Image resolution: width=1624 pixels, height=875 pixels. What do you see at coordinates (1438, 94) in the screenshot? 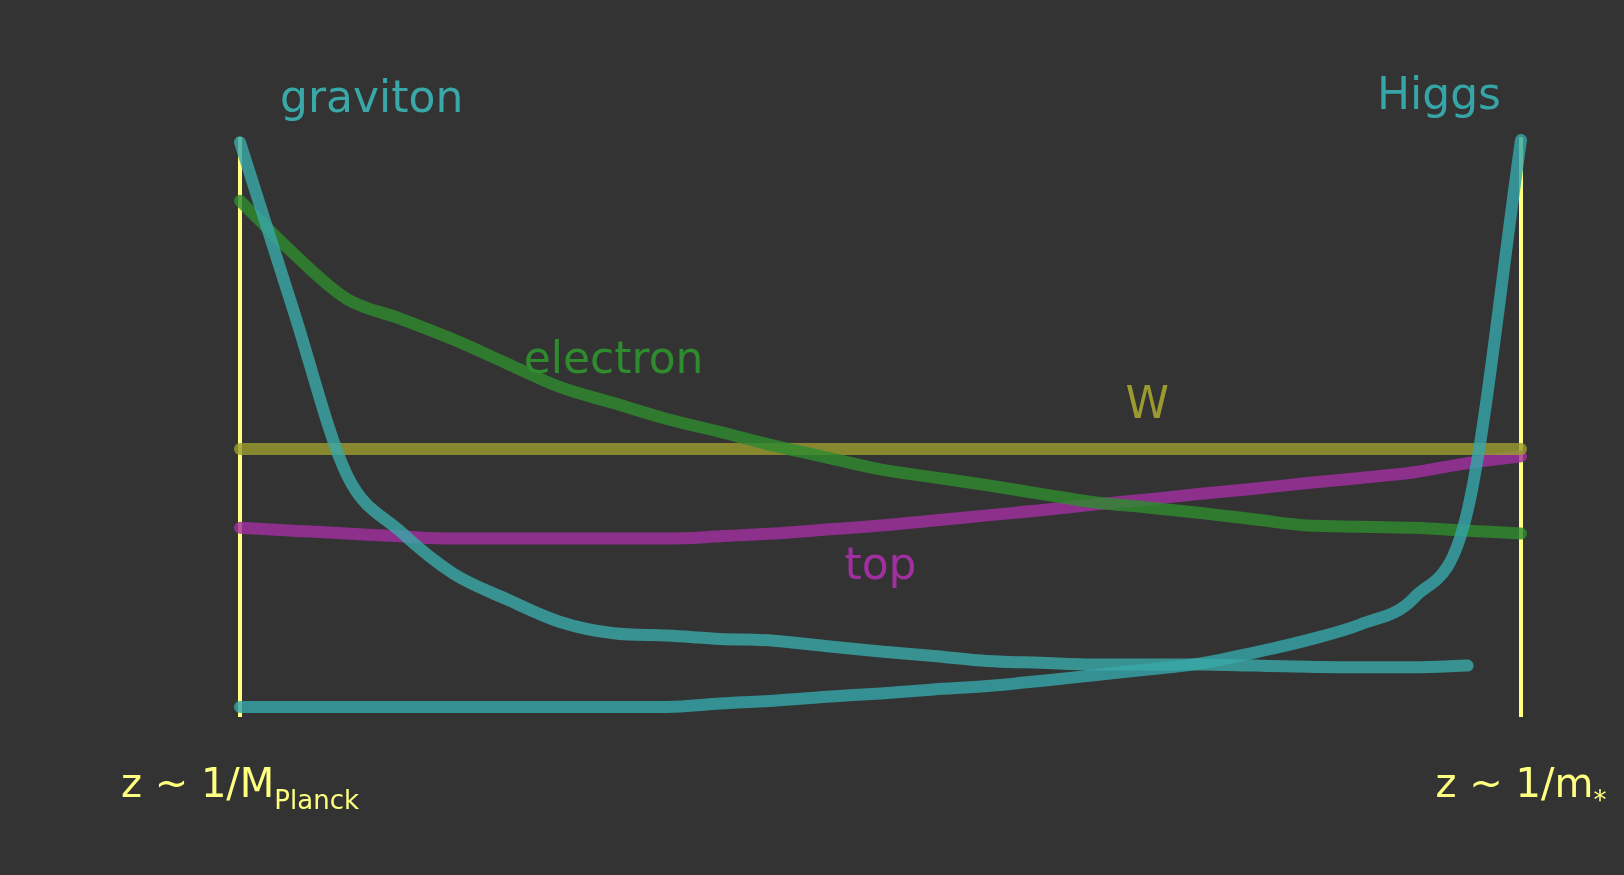
I see `series-label: Higgs` at bounding box center [1438, 94].